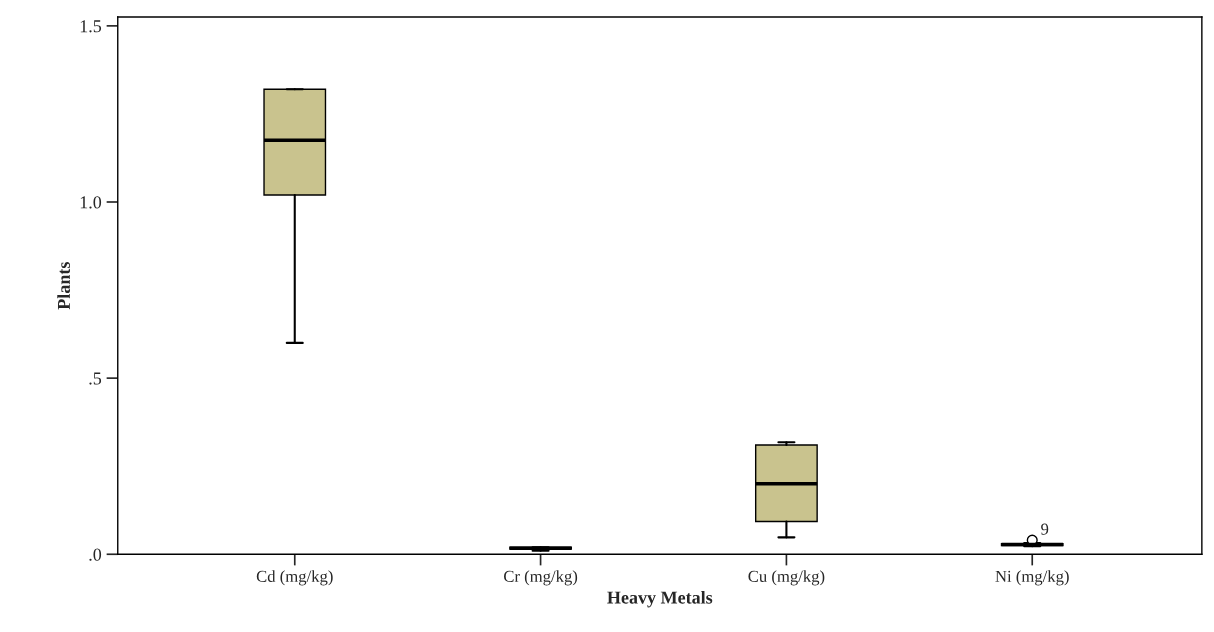 The image size is (1214, 632). I want to click on y-tick-label: .0, so click(95, 554).